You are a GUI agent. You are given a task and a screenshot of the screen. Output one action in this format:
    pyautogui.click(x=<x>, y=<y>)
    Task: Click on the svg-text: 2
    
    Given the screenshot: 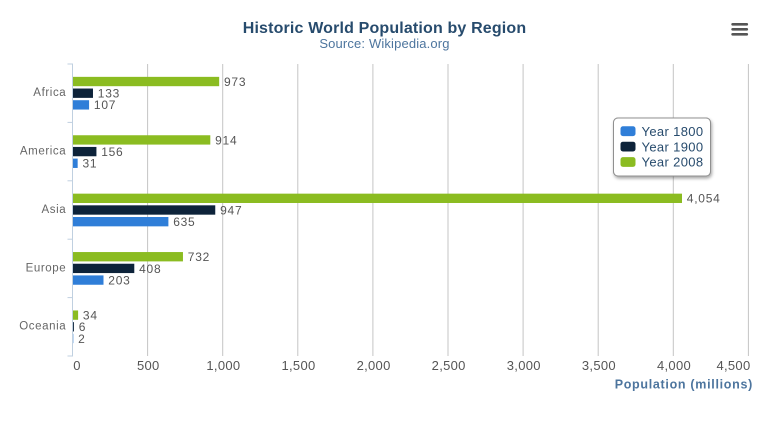 What is the action you would take?
    pyautogui.click(x=81, y=339)
    